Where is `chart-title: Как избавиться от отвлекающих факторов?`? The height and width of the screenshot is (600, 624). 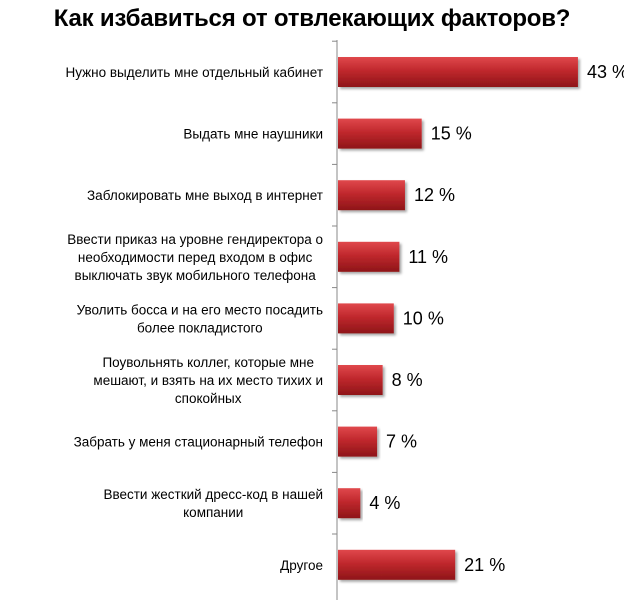
chart-title: Как избавиться от отвлекающих факторов? is located at coordinates (312, 18).